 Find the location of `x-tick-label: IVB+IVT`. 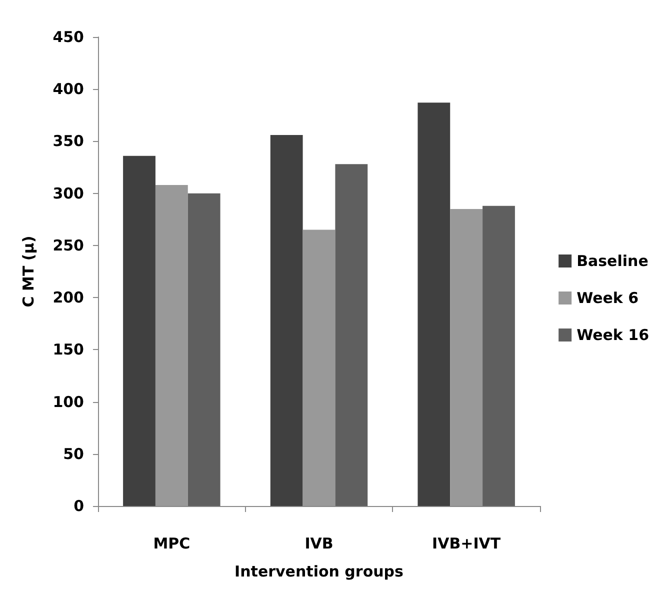

x-tick-label: IVB+IVT is located at coordinates (467, 543).